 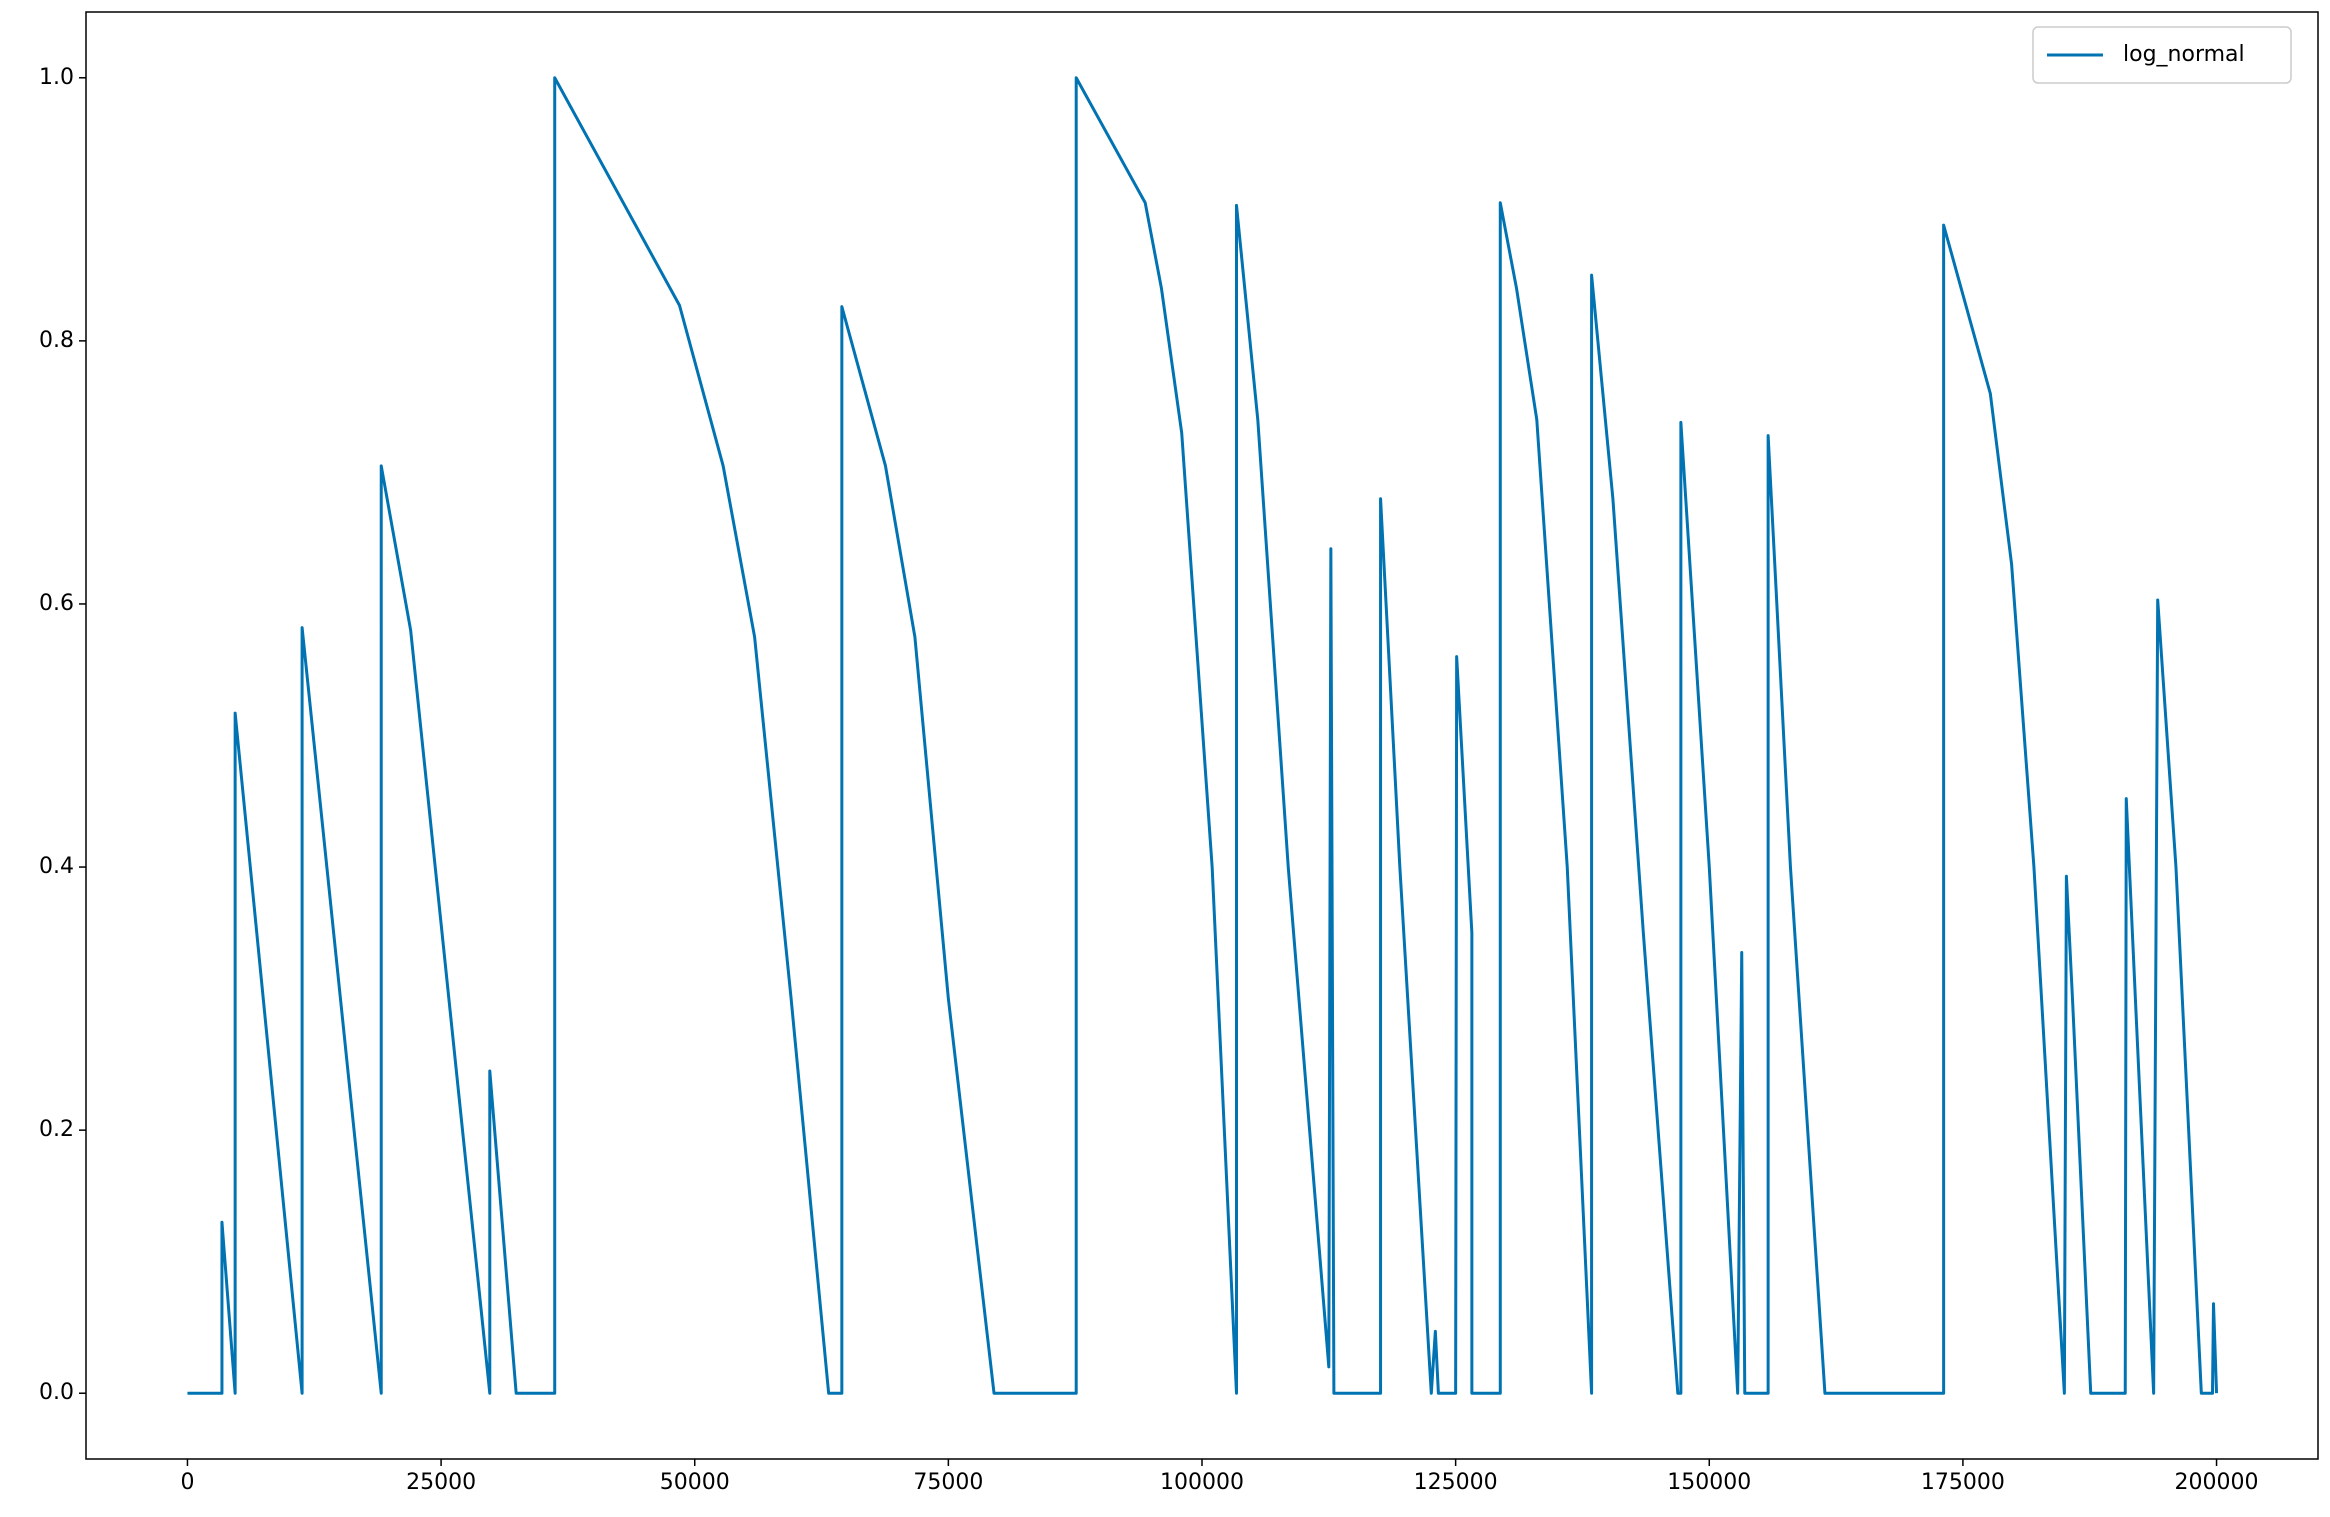 I want to click on x-tick-label: 100000, so click(x=1202, y=1482).